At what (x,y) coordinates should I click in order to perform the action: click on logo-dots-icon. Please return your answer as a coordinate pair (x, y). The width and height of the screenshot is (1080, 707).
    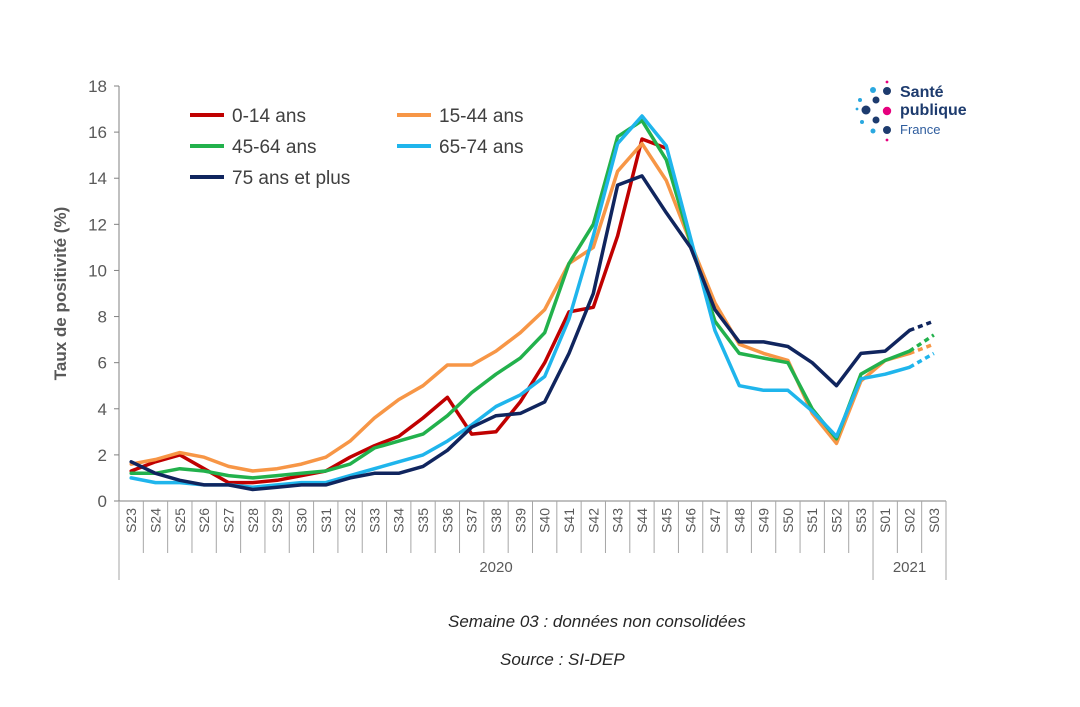
    Looking at the image, I should click on (873, 111).